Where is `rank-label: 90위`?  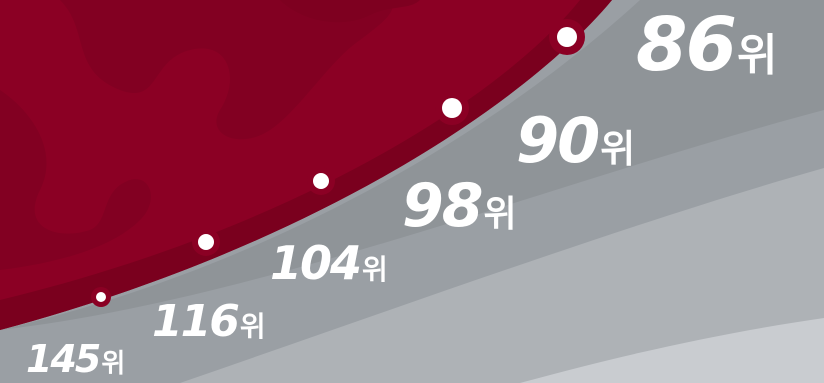
rank-label: 90위 is located at coordinates (575, 141).